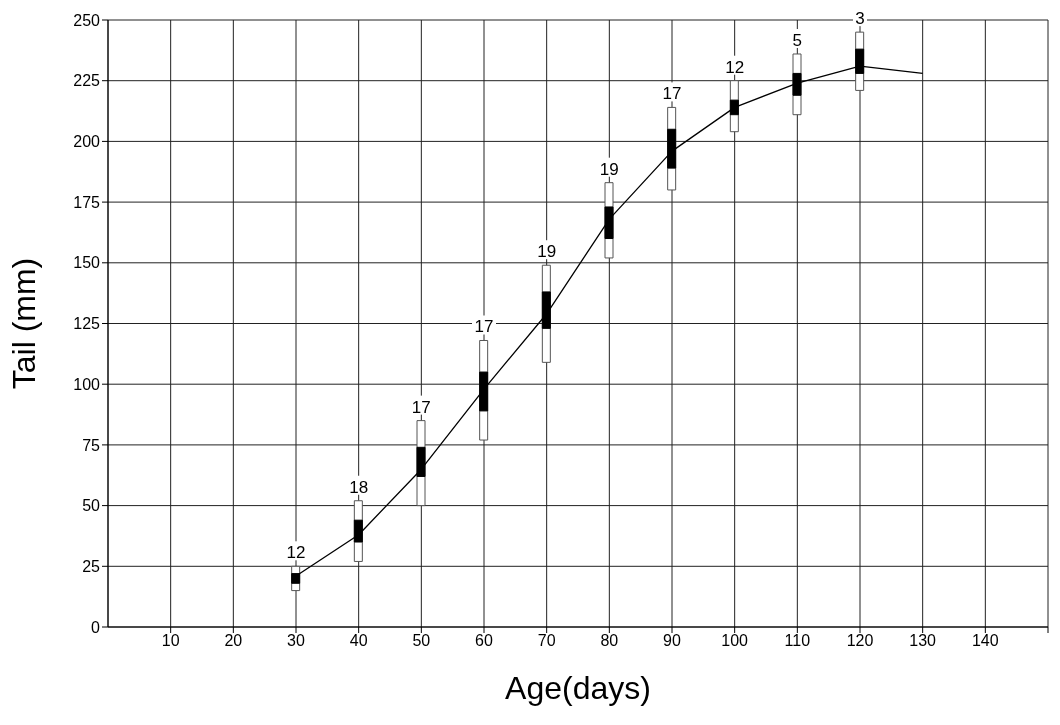  I want to click on x-tick-label: 100, so click(735, 641).